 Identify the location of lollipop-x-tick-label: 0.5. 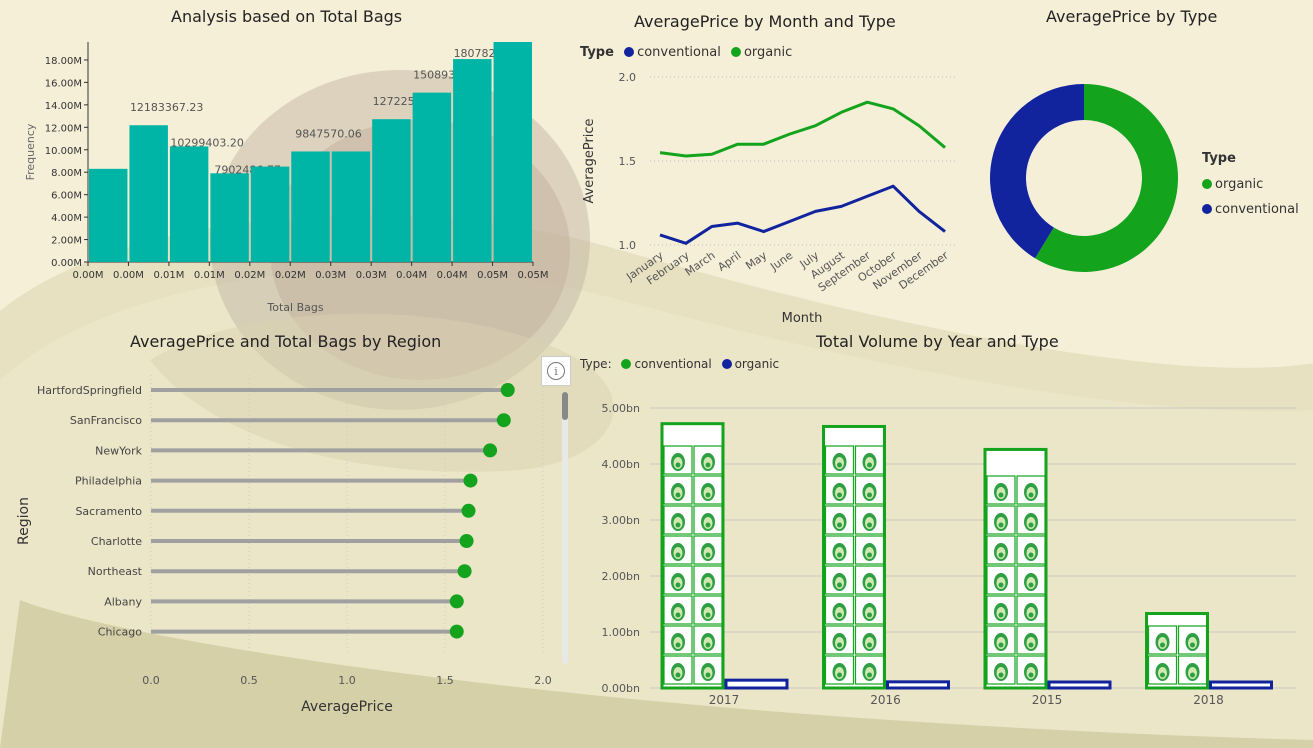
(249, 680).